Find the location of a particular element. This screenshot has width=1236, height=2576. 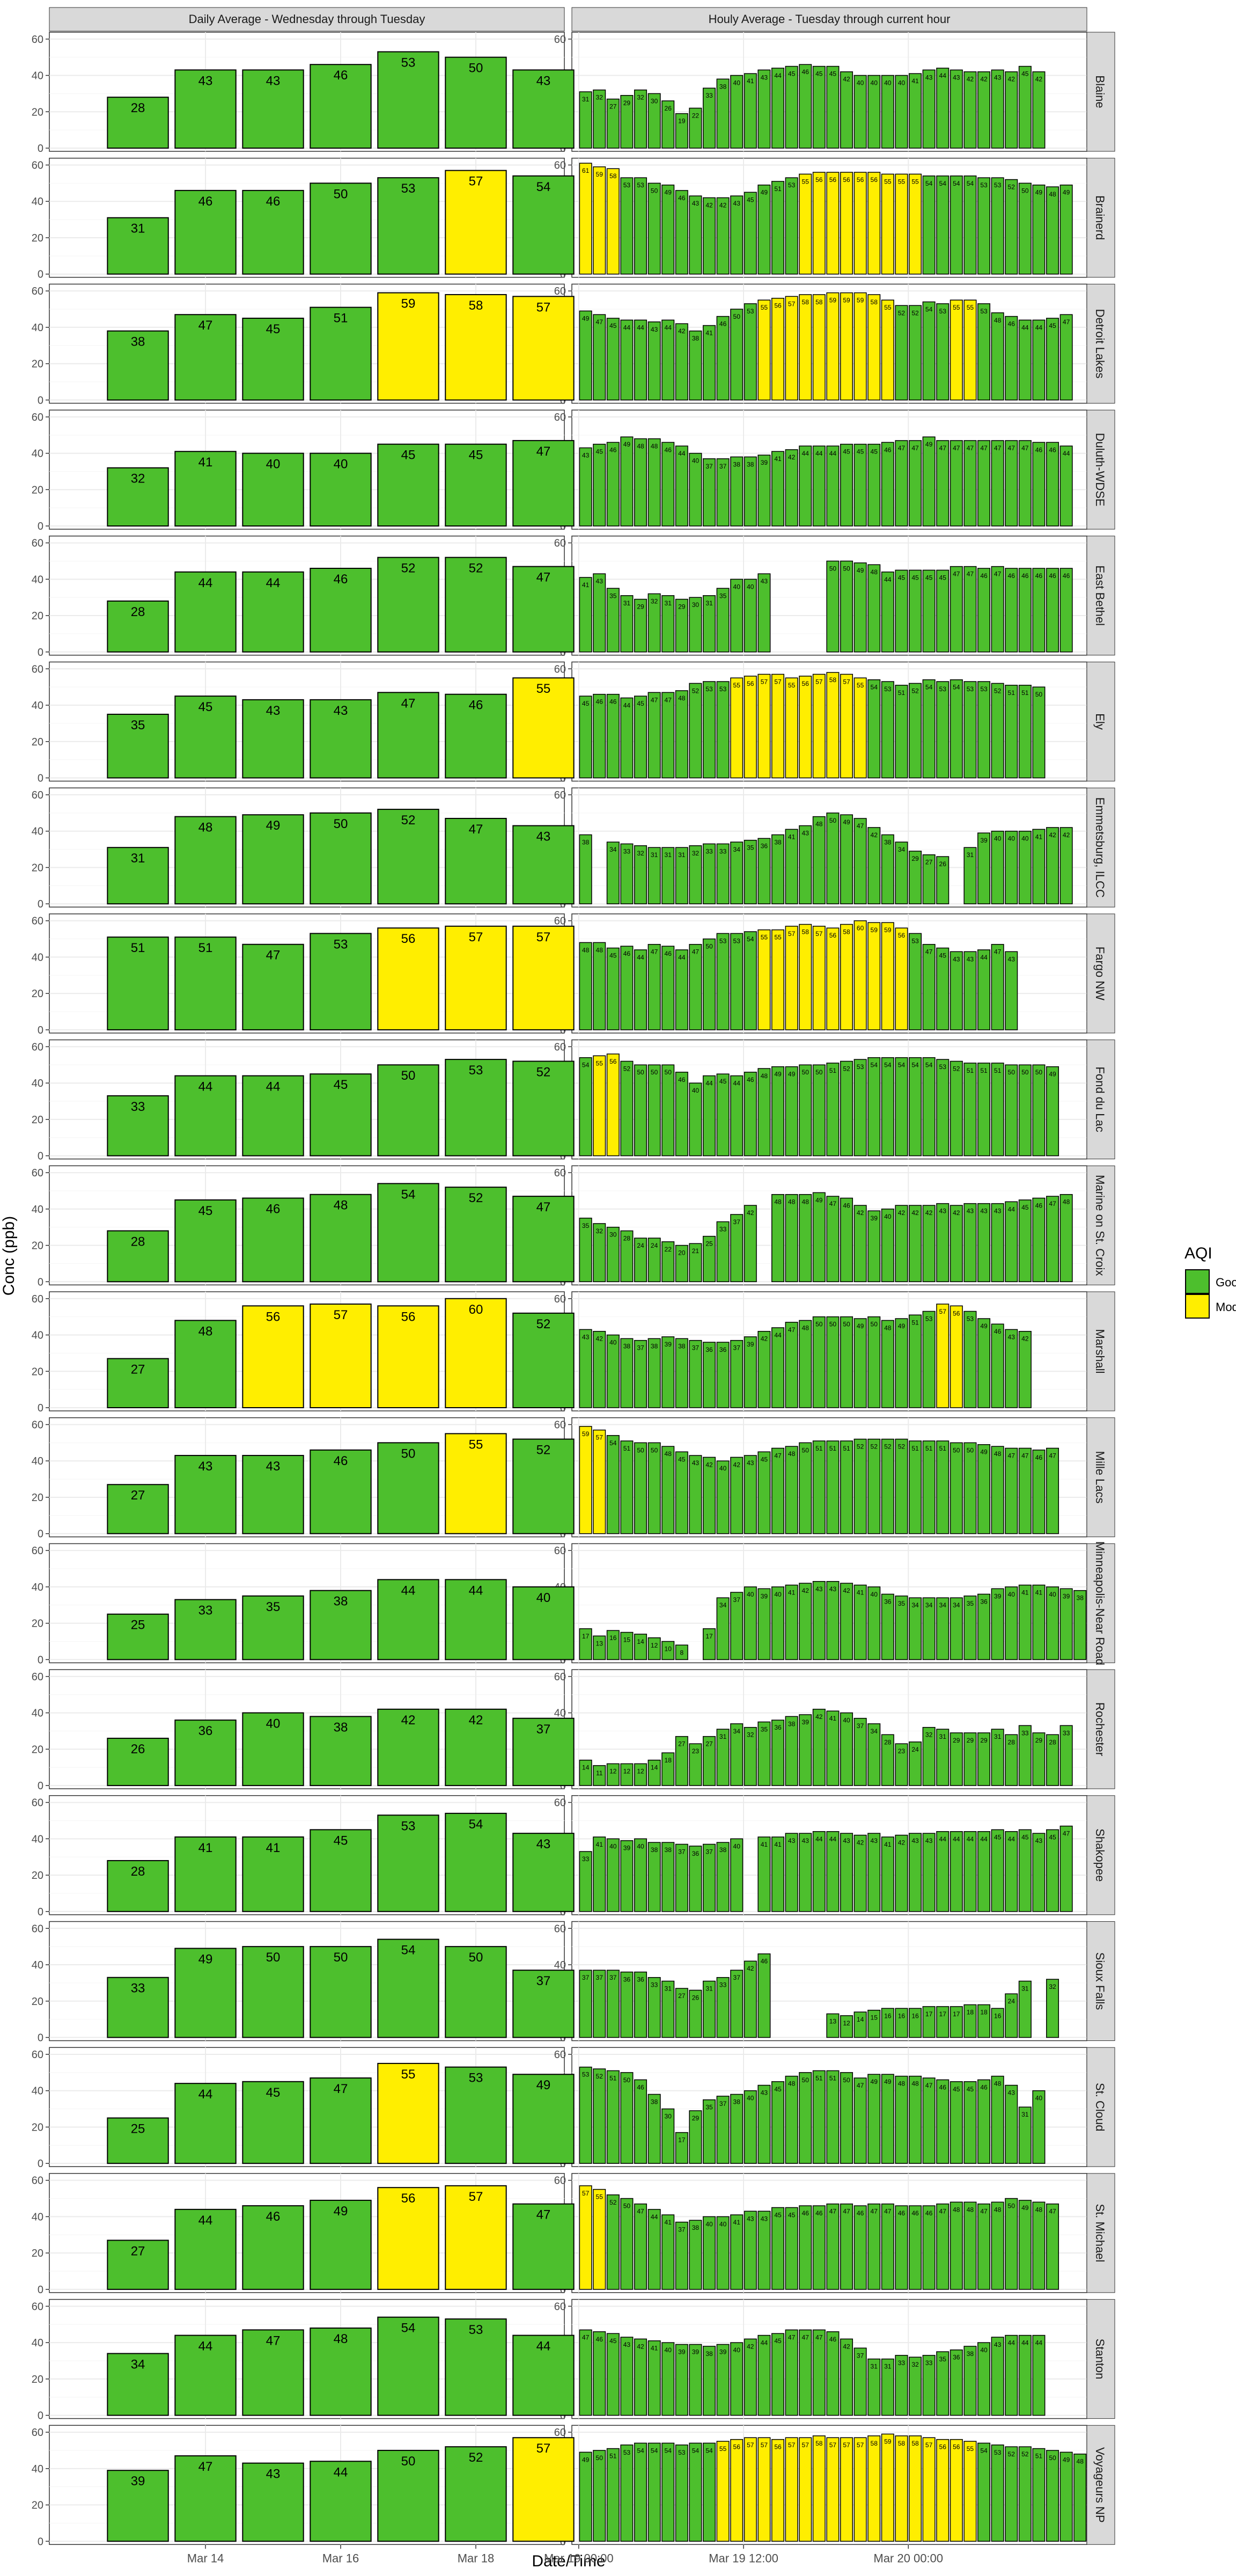

x-tick-label: Mar 18 is located at coordinates (476, 2558).